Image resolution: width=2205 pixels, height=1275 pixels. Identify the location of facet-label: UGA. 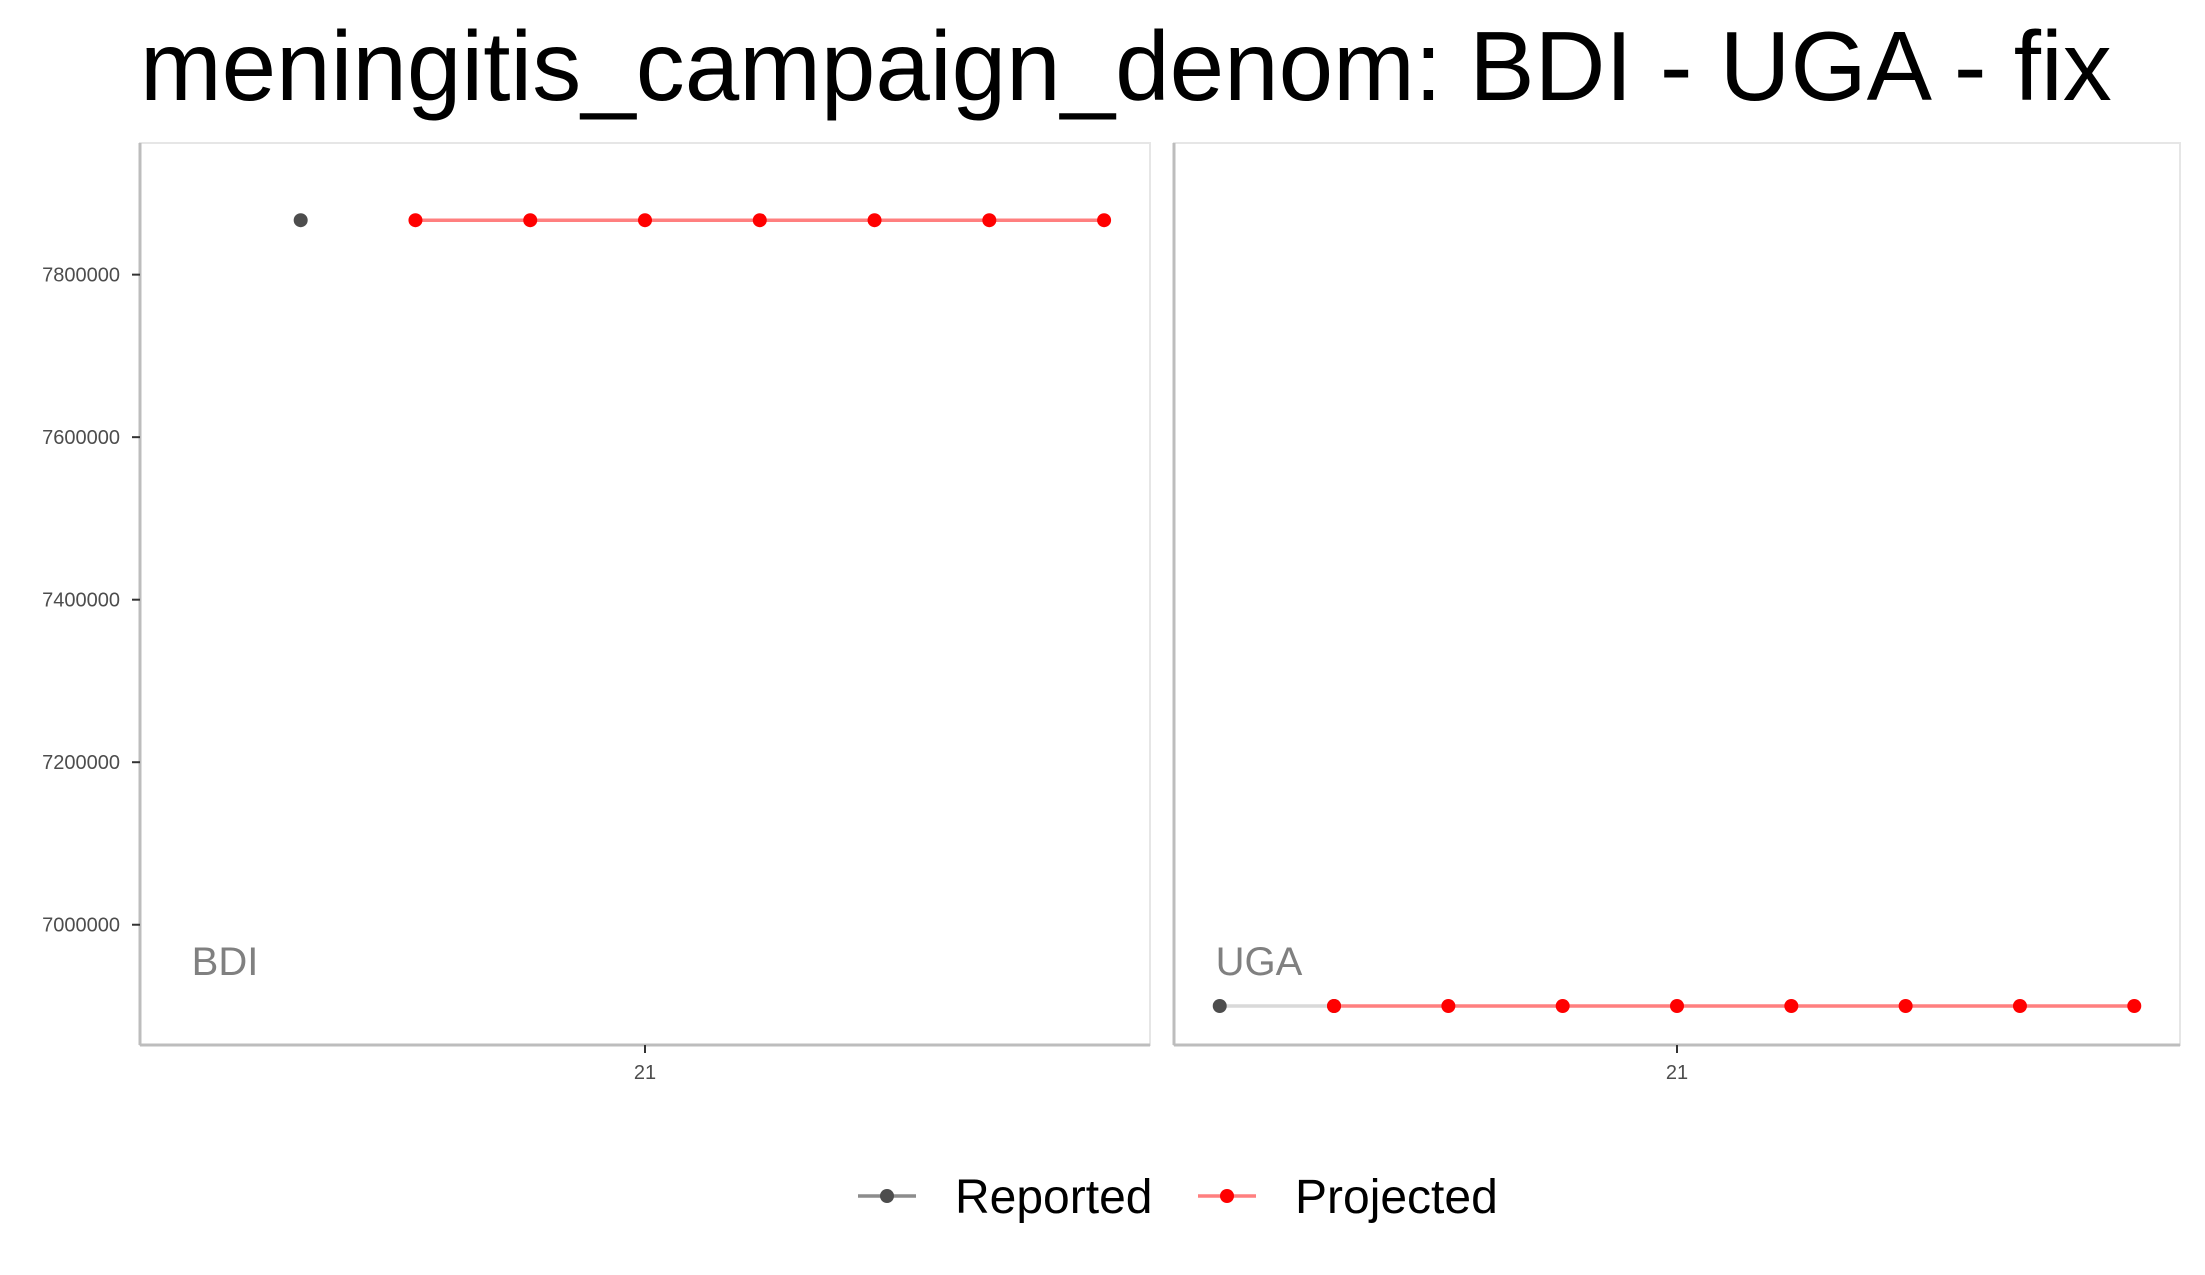
(1259, 962).